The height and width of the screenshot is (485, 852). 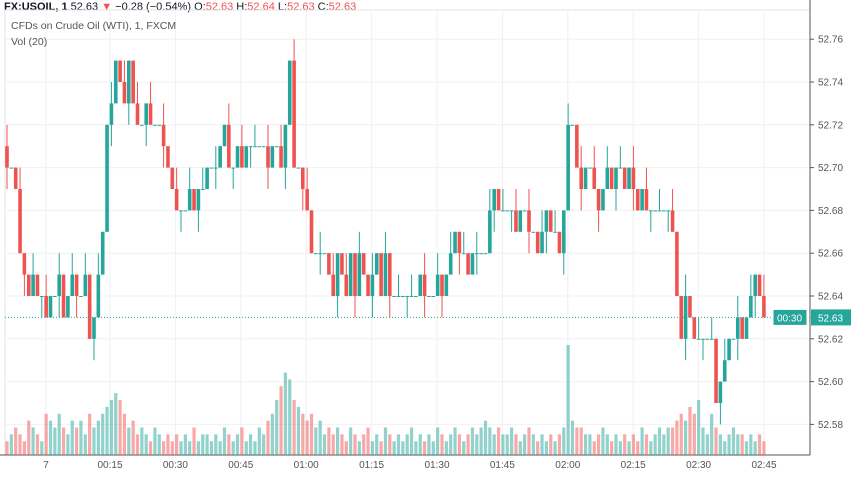 What do you see at coordinates (830, 254) in the screenshot?
I see `y-tick-label: 52.66` at bounding box center [830, 254].